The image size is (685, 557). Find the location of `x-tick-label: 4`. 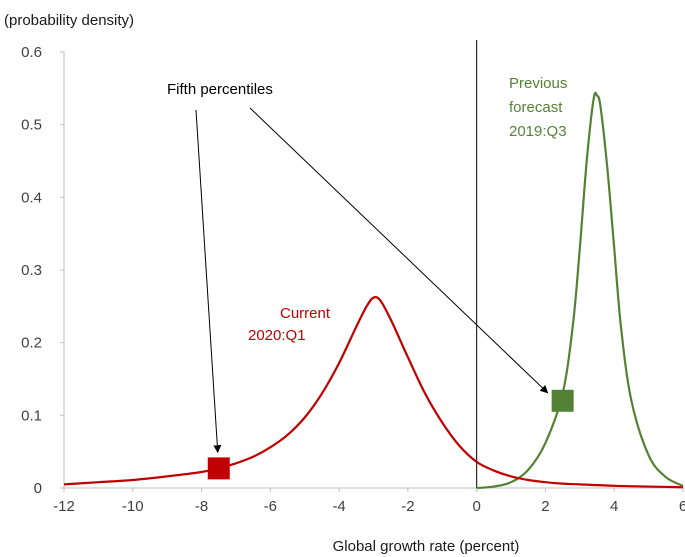

x-tick-label: 4 is located at coordinates (614, 506).